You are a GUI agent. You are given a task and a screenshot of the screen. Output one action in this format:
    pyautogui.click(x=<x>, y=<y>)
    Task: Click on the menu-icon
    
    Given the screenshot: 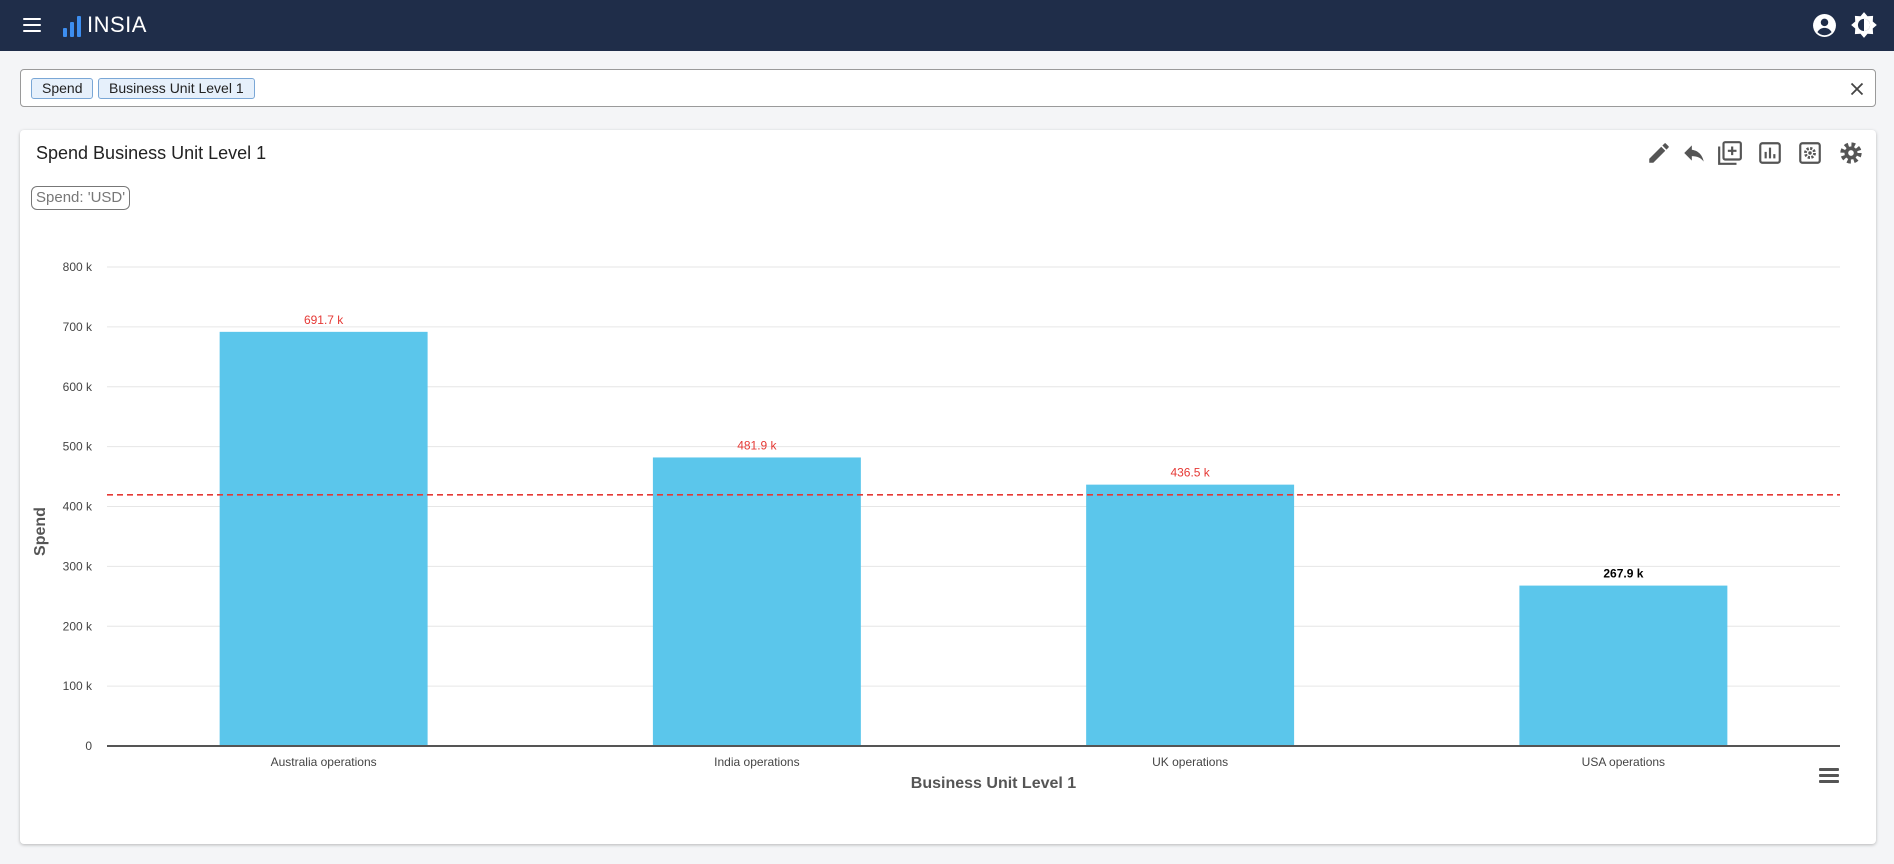 What is the action you would take?
    pyautogui.click(x=32, y=25)
    